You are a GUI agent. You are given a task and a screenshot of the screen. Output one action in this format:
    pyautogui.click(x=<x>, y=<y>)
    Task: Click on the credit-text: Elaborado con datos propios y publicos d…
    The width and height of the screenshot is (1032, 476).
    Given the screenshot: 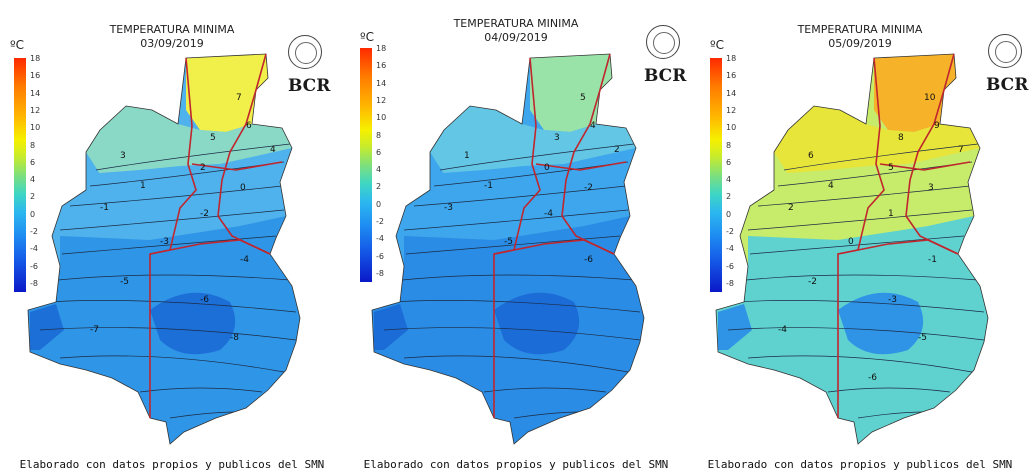 What is the action you would take?
    pyautogui.click(x=860, y=464)
    